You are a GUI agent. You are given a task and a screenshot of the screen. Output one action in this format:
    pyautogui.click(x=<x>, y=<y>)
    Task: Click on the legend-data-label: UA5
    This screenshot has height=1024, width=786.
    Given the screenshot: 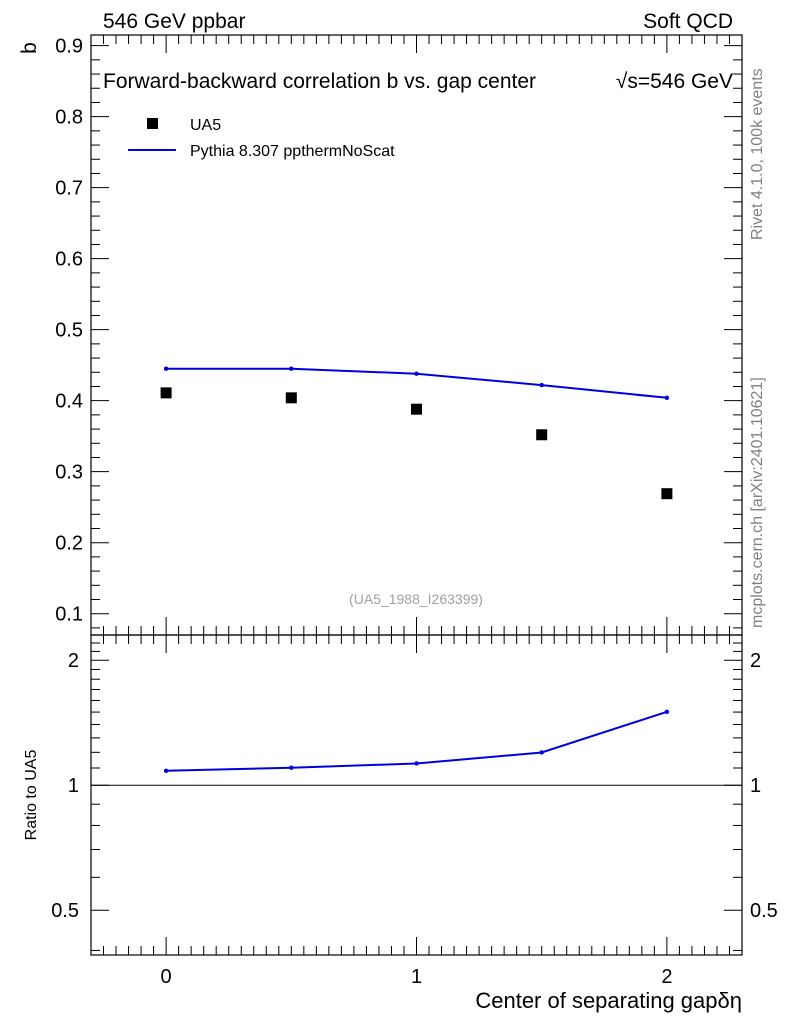 What is the action you would take?
    pyautogui.click(x=205, y=125)
    